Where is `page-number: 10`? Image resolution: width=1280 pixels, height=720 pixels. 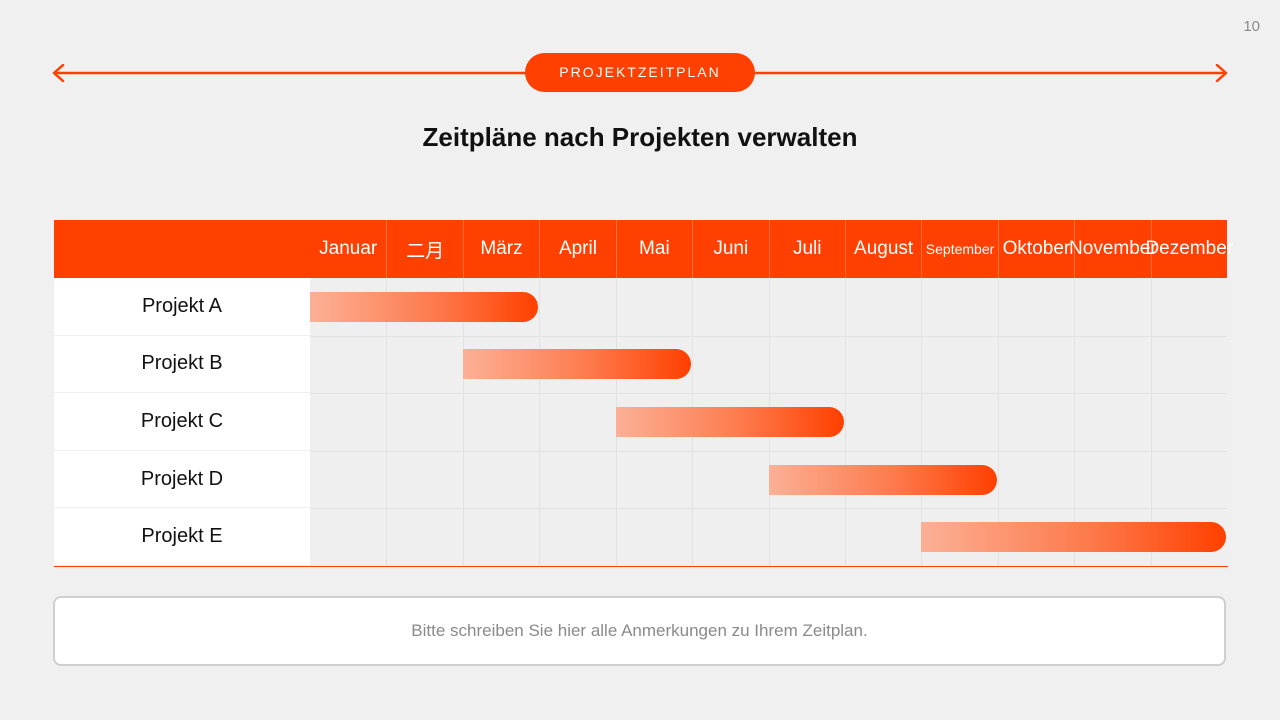
page-number: 10 is located at coordinates (1251, 26).